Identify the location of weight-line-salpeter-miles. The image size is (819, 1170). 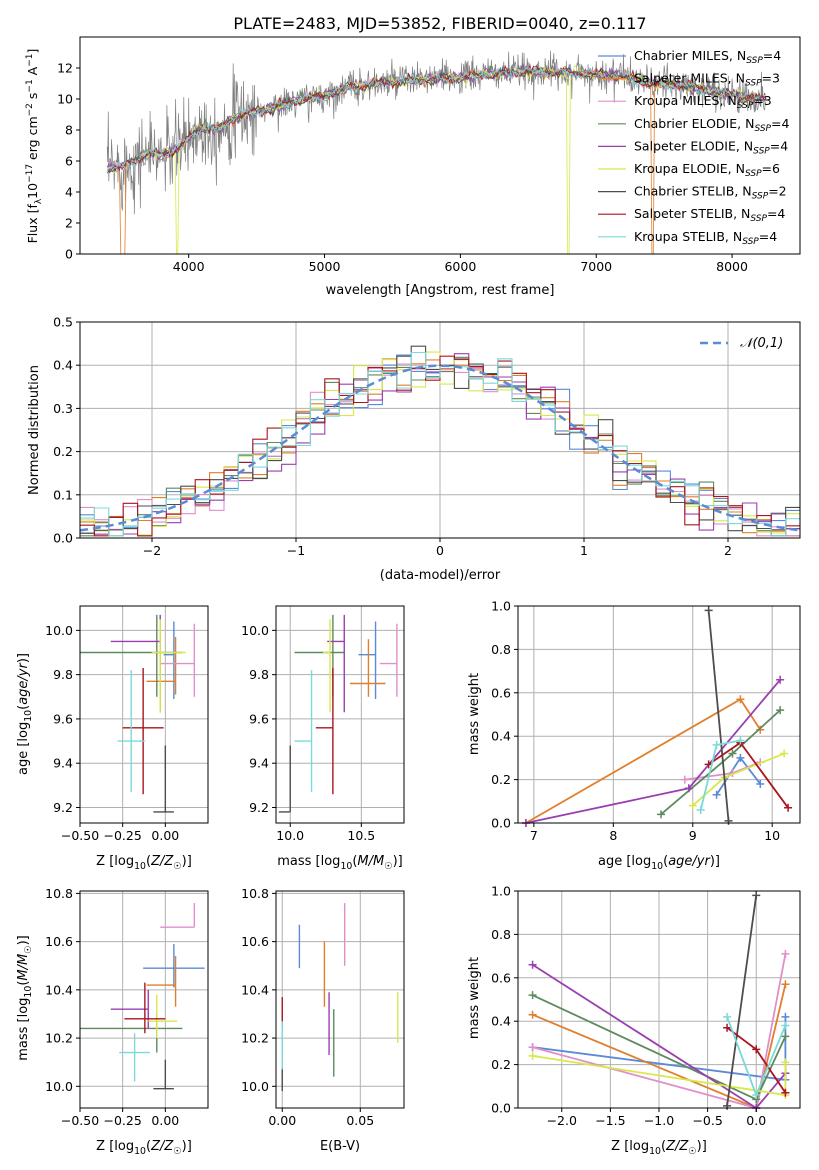
(643, 761).